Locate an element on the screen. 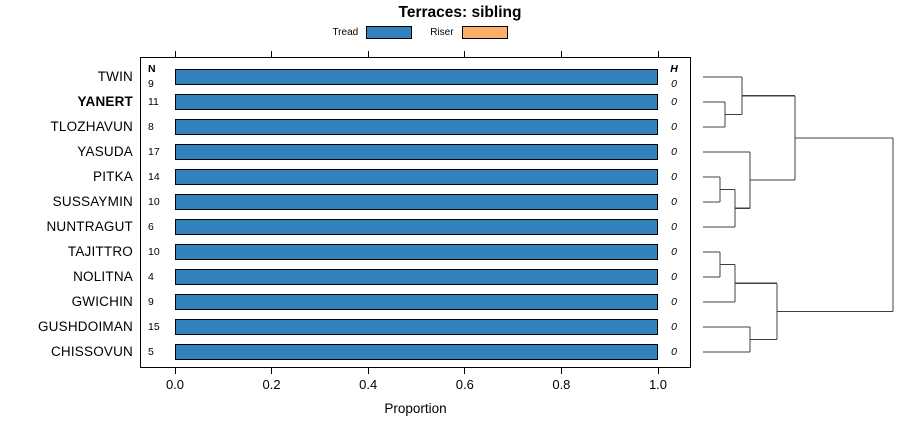 The image size is (900, 440). n-column-header: N is located at coordinates (152, 69).